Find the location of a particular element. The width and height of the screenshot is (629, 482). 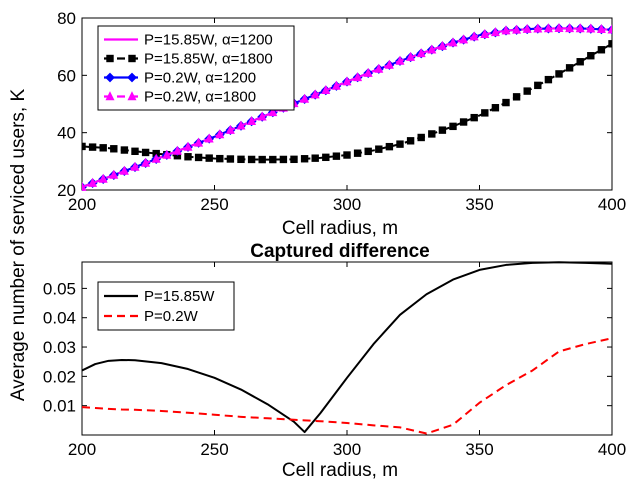

bottom-chart-x-tick-label: 300 is located at coordinates (347, 449).